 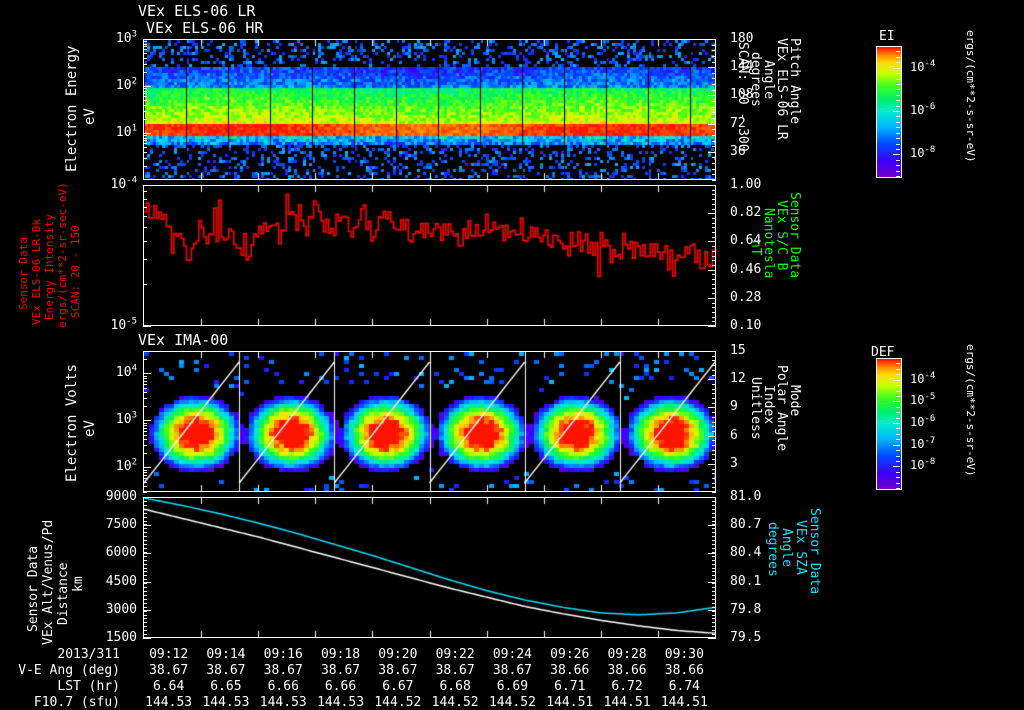 What do you see at coordinates (121, 525) in the screenshot?
I see `panel4-left-tick-1: 7500` at bounding box center [121, 525].